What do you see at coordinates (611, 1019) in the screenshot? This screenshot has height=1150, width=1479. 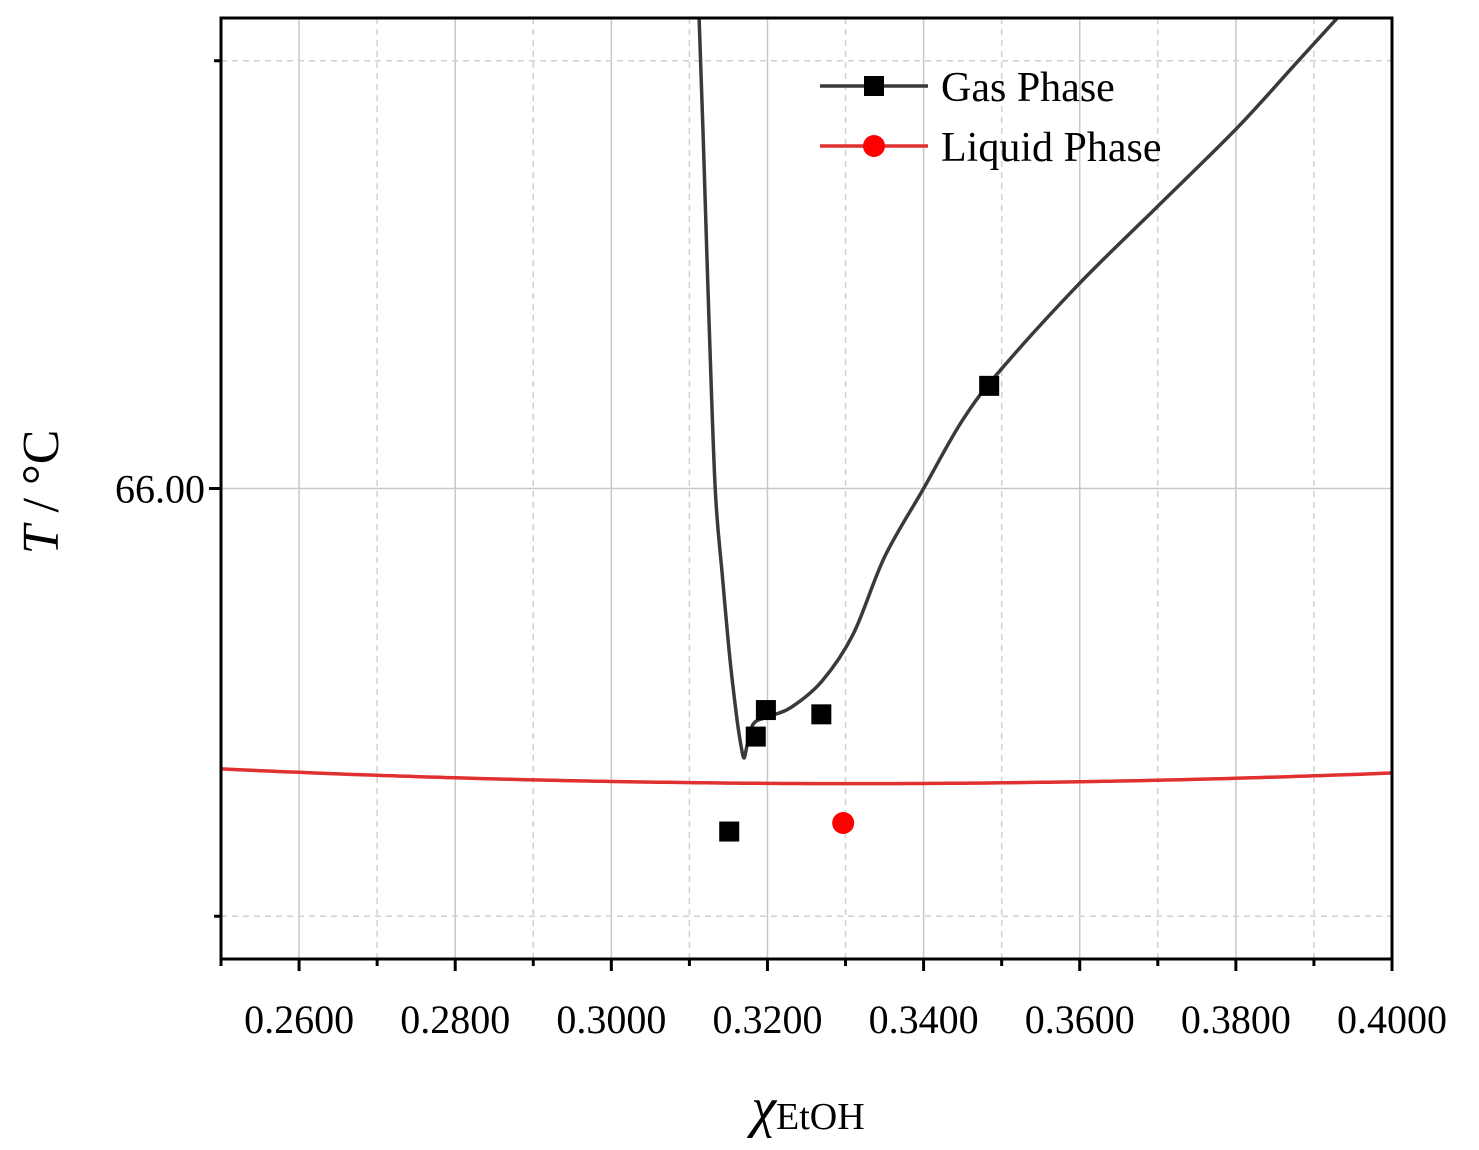 I see `x-tick-label: 0.3000` at bounding box center [611, 1019].